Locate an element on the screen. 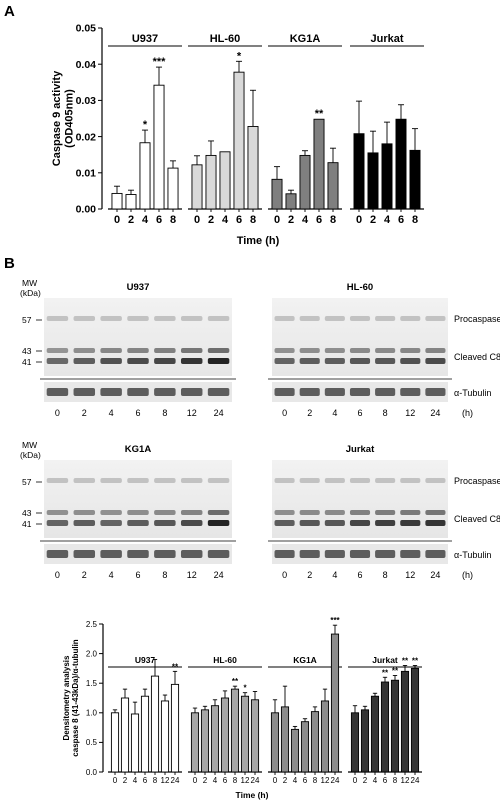 This screenshot has width=500, height=807. lane-label: 4 is located at coordinates (334, 413).